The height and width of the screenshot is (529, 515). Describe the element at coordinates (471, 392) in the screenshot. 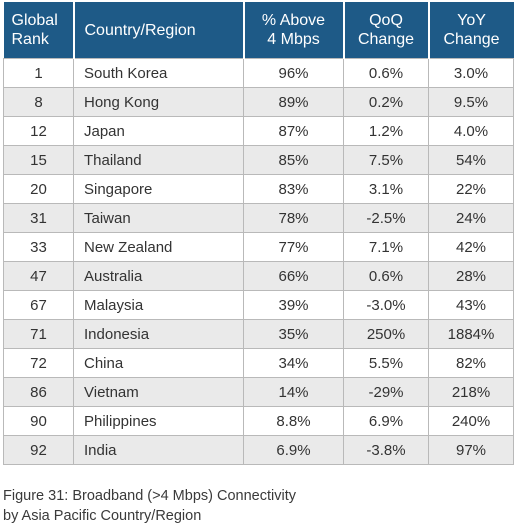

I see `cell-yoy-change: 218%` at that location.